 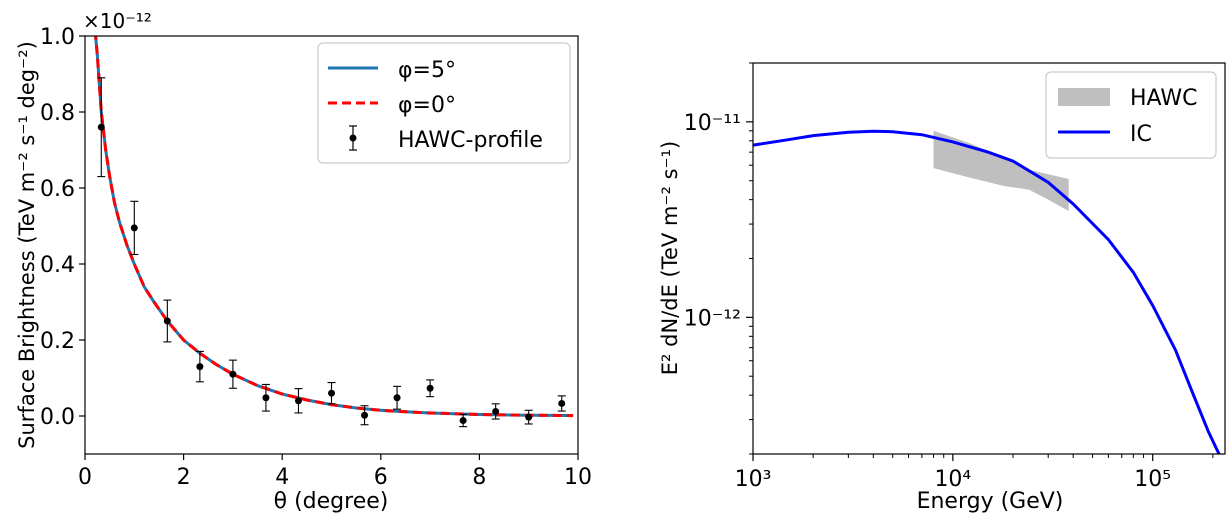 What do you see at coordinates (381, 477) in the screenshot?
I see `x-tick-label: 6` at bounding box center [381, 477].